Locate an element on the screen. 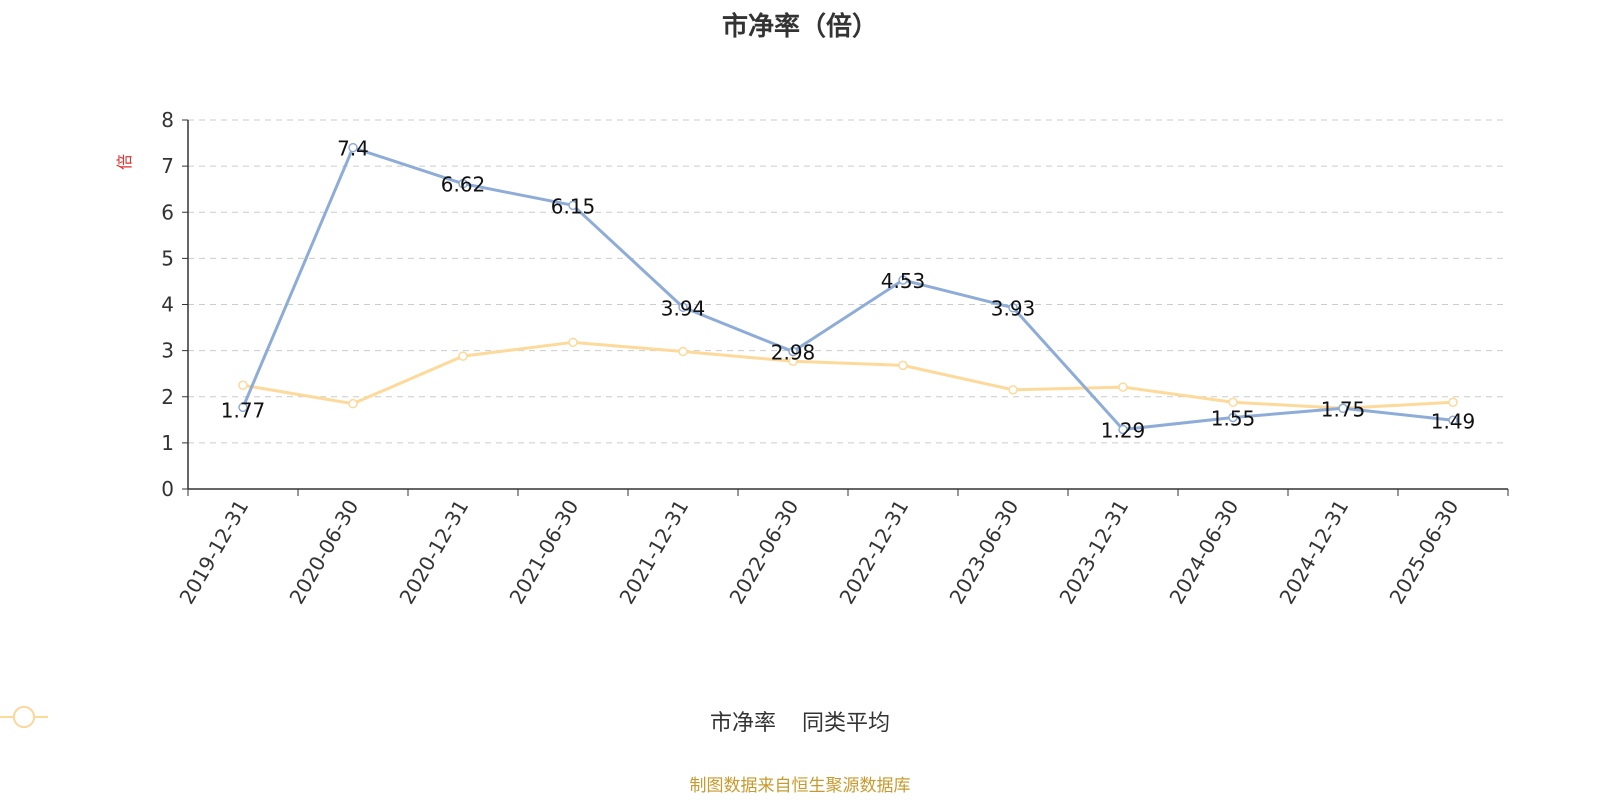  data-label: 1.75 is located at coordinates (1343, 409).